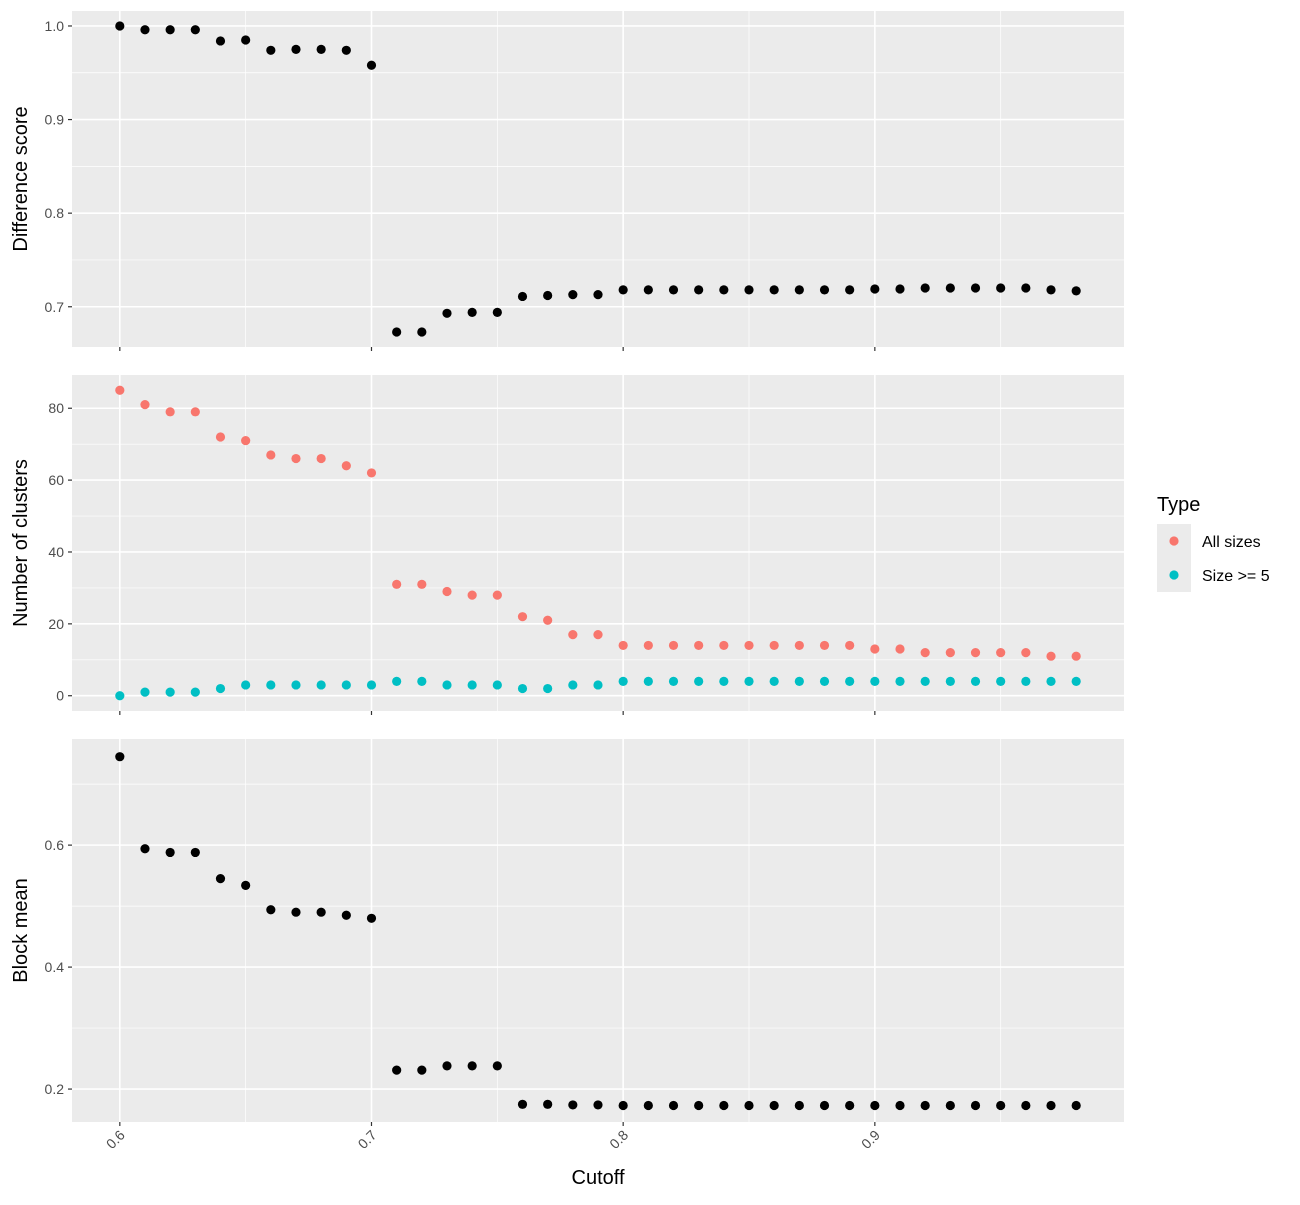 The height and width of the screenshot is (1205, 1300). I want to click on x-tick-label: 0.8, so click(618, 1139).